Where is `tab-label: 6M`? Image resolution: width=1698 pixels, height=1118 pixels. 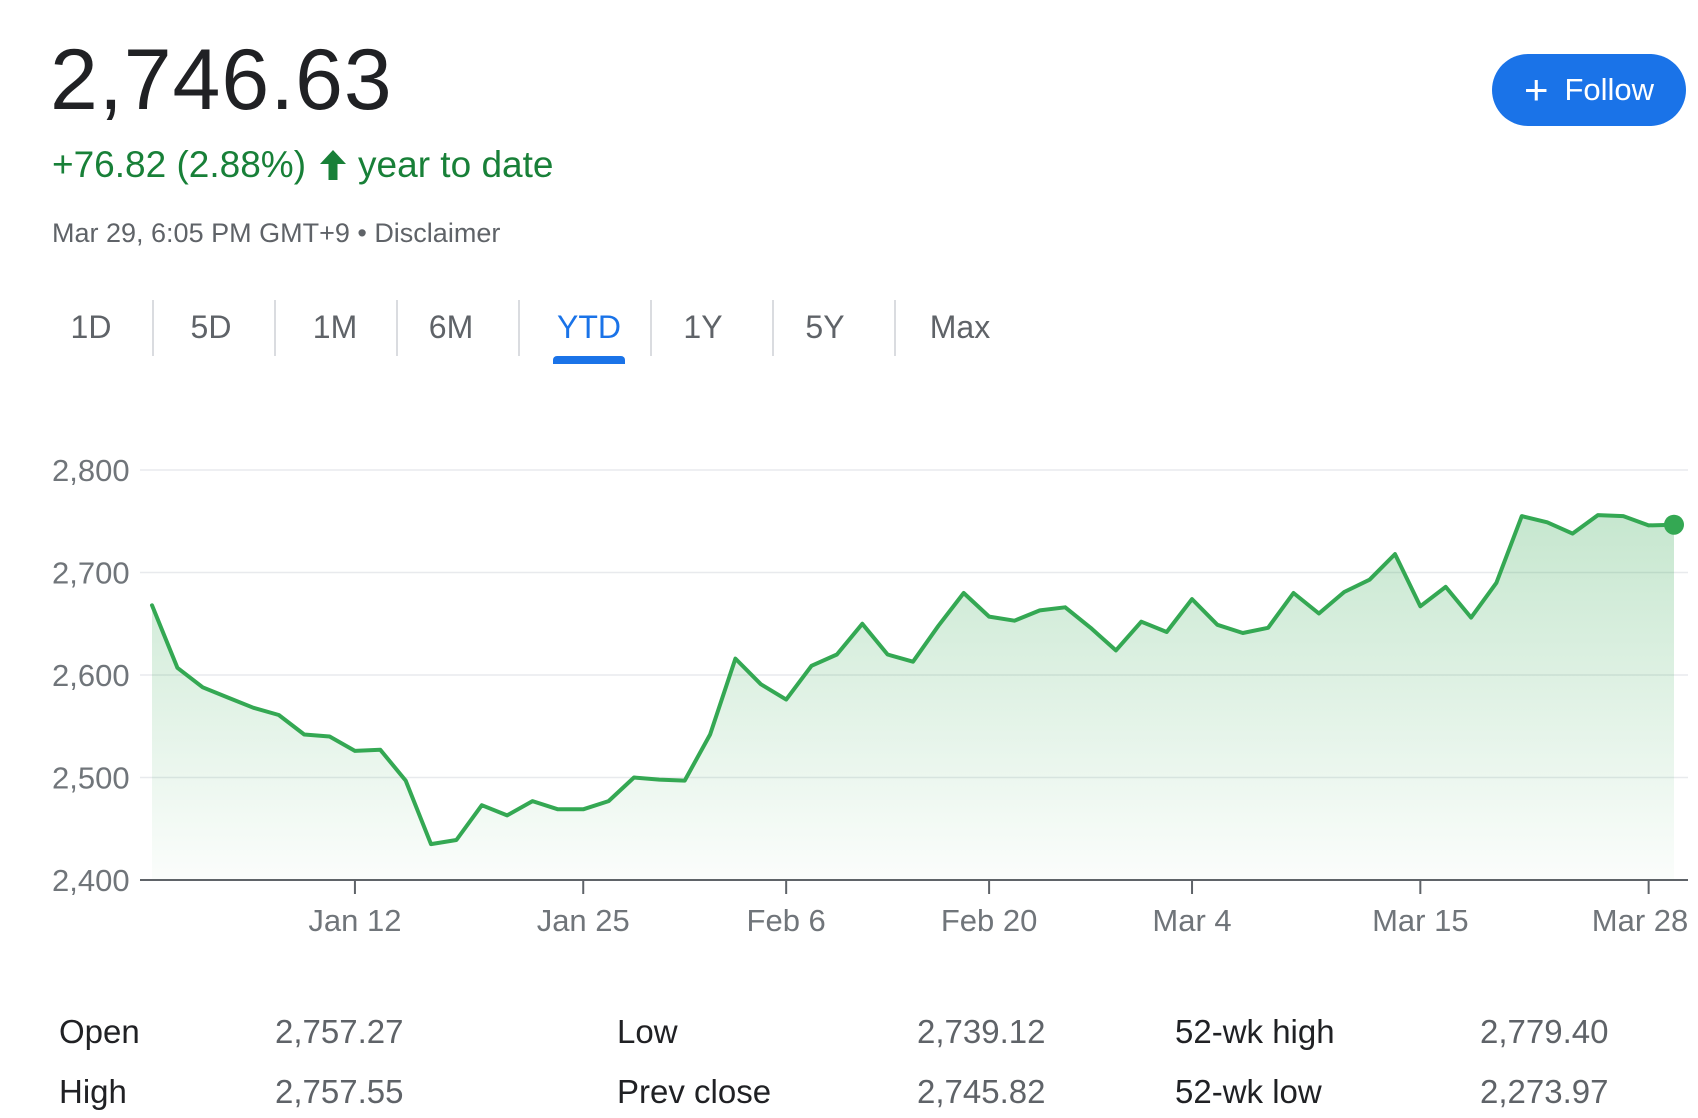
tab-label: 6M is located at coordinates (451, 326).